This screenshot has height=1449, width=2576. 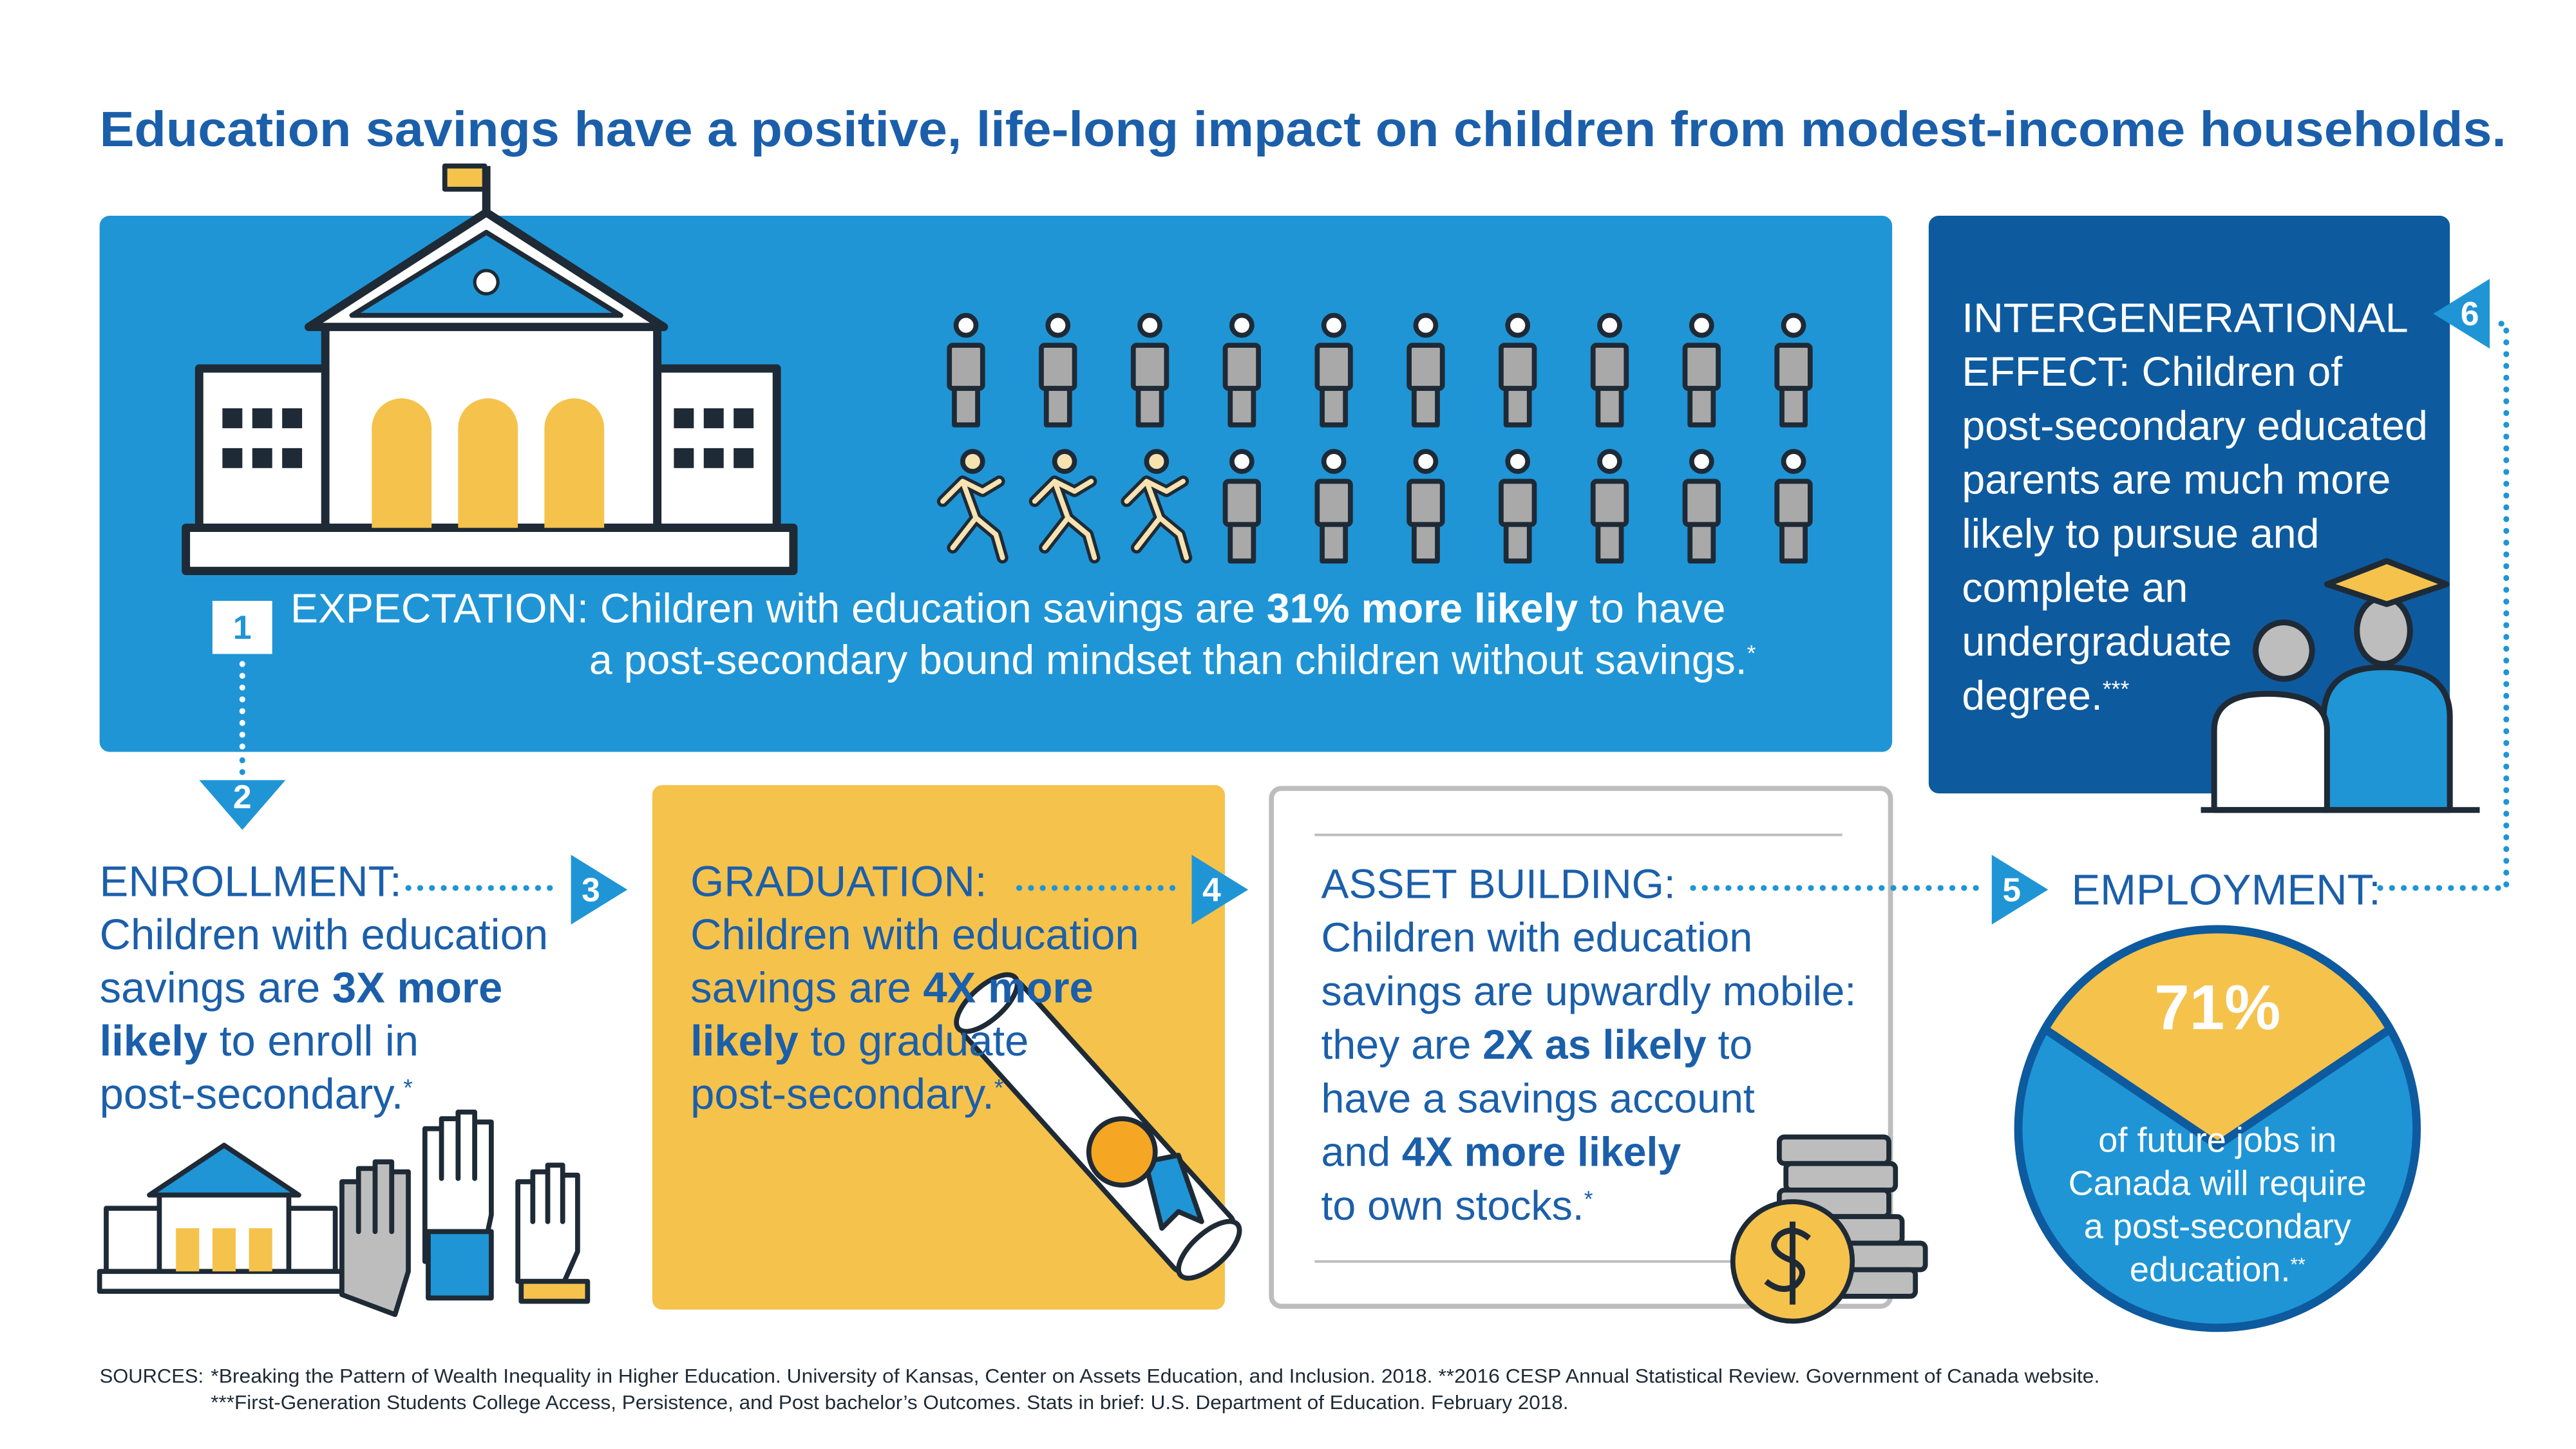 I want to click on text-run: savings are upwardly mobile:, so click(x=1589, y=991).